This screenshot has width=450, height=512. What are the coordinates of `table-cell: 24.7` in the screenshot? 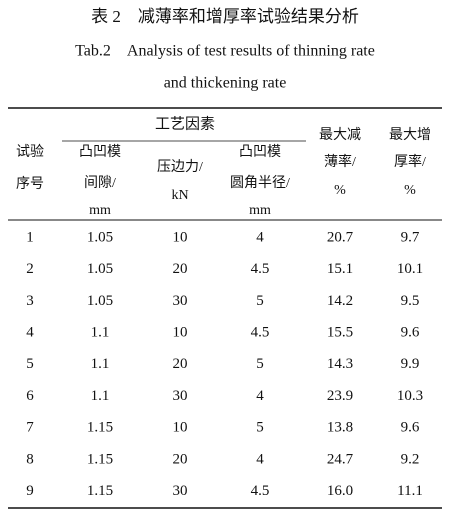 It's located at (340, 459).